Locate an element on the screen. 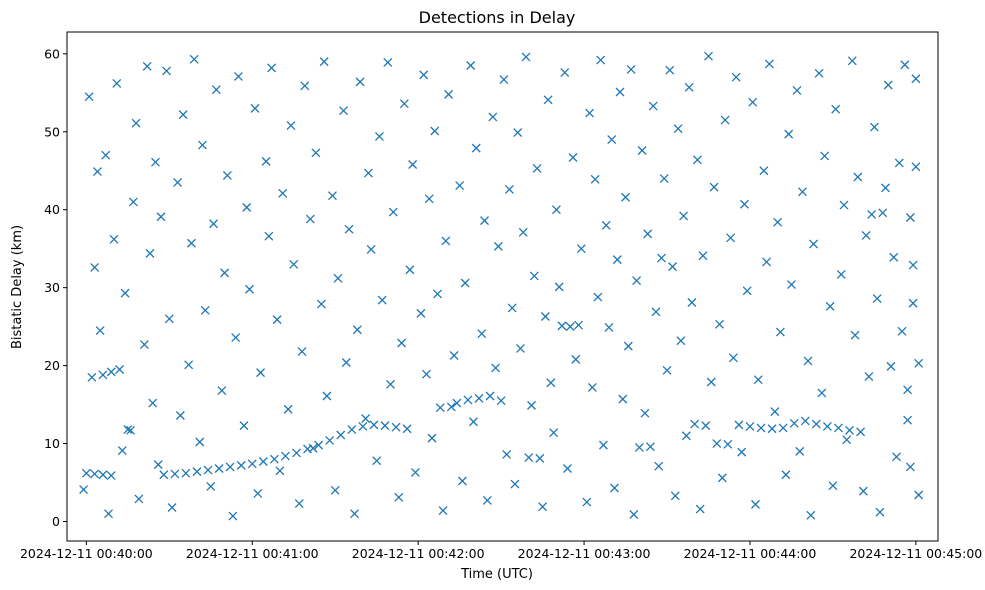 The height and width of the screenshot is (590, 985). y-tick-label: 30 is located at coordinates (52, 287).